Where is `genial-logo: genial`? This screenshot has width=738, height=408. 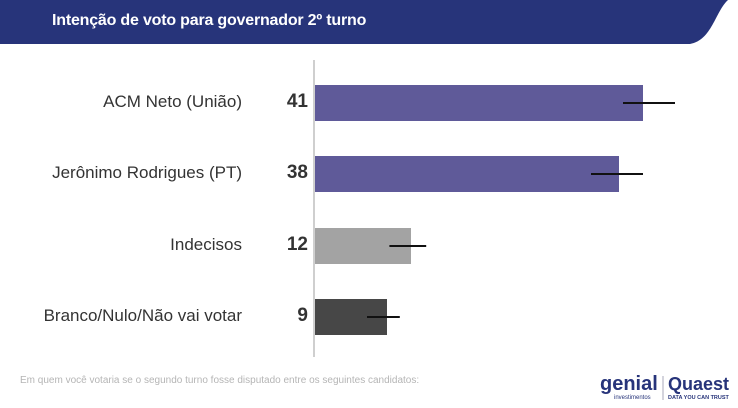
genial-logo: genial is located at coordinates (629, 384).